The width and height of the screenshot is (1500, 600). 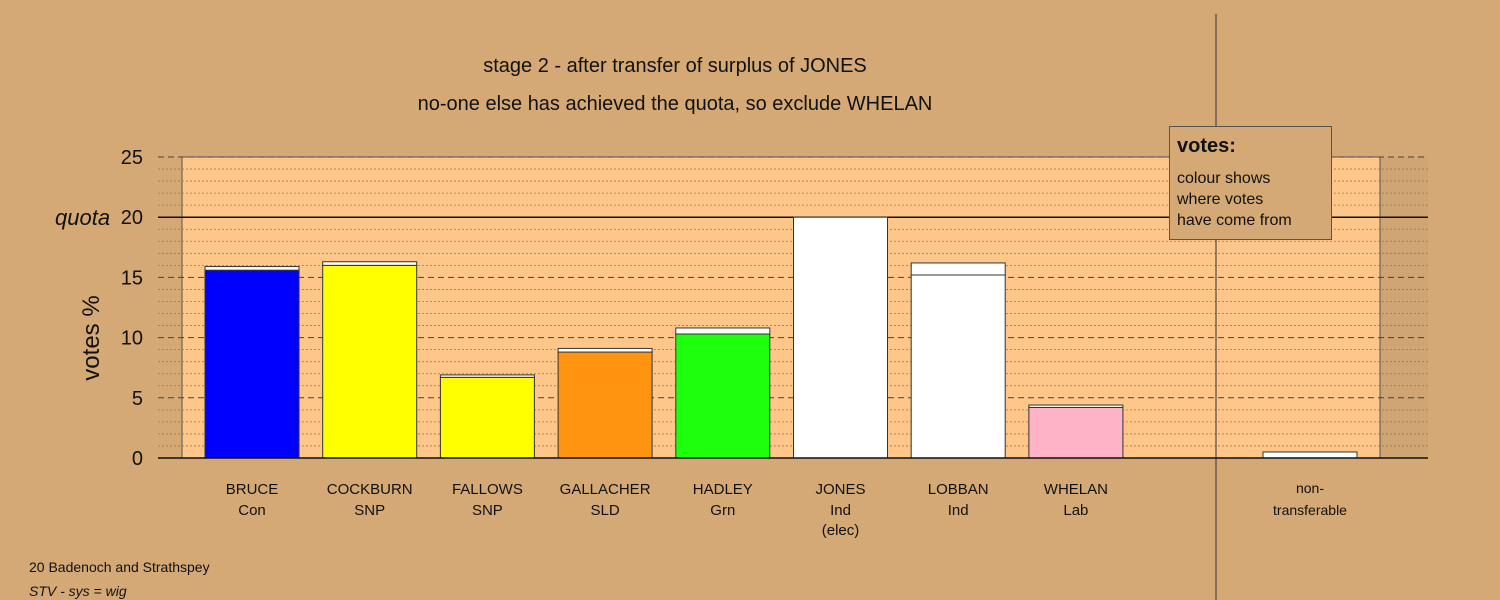 I want to click on candidate-party-label: SLD, so click(x=605, y=510).